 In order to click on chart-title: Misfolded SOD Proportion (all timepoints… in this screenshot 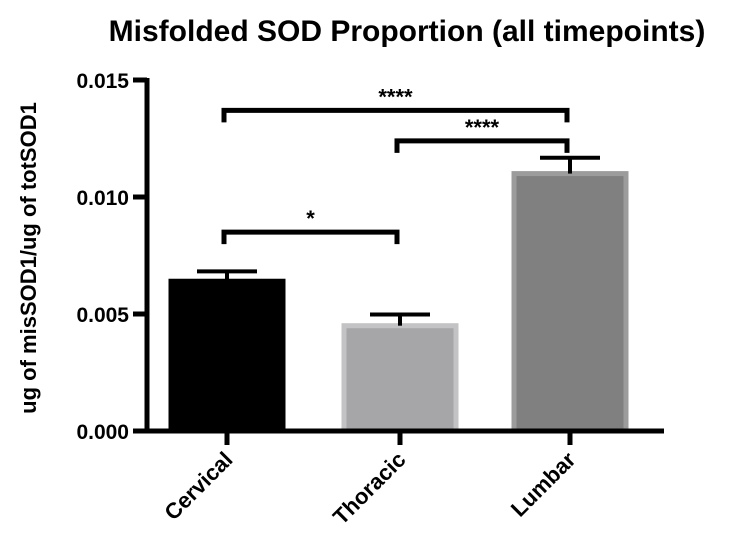, I will do `click(407, 31)`.